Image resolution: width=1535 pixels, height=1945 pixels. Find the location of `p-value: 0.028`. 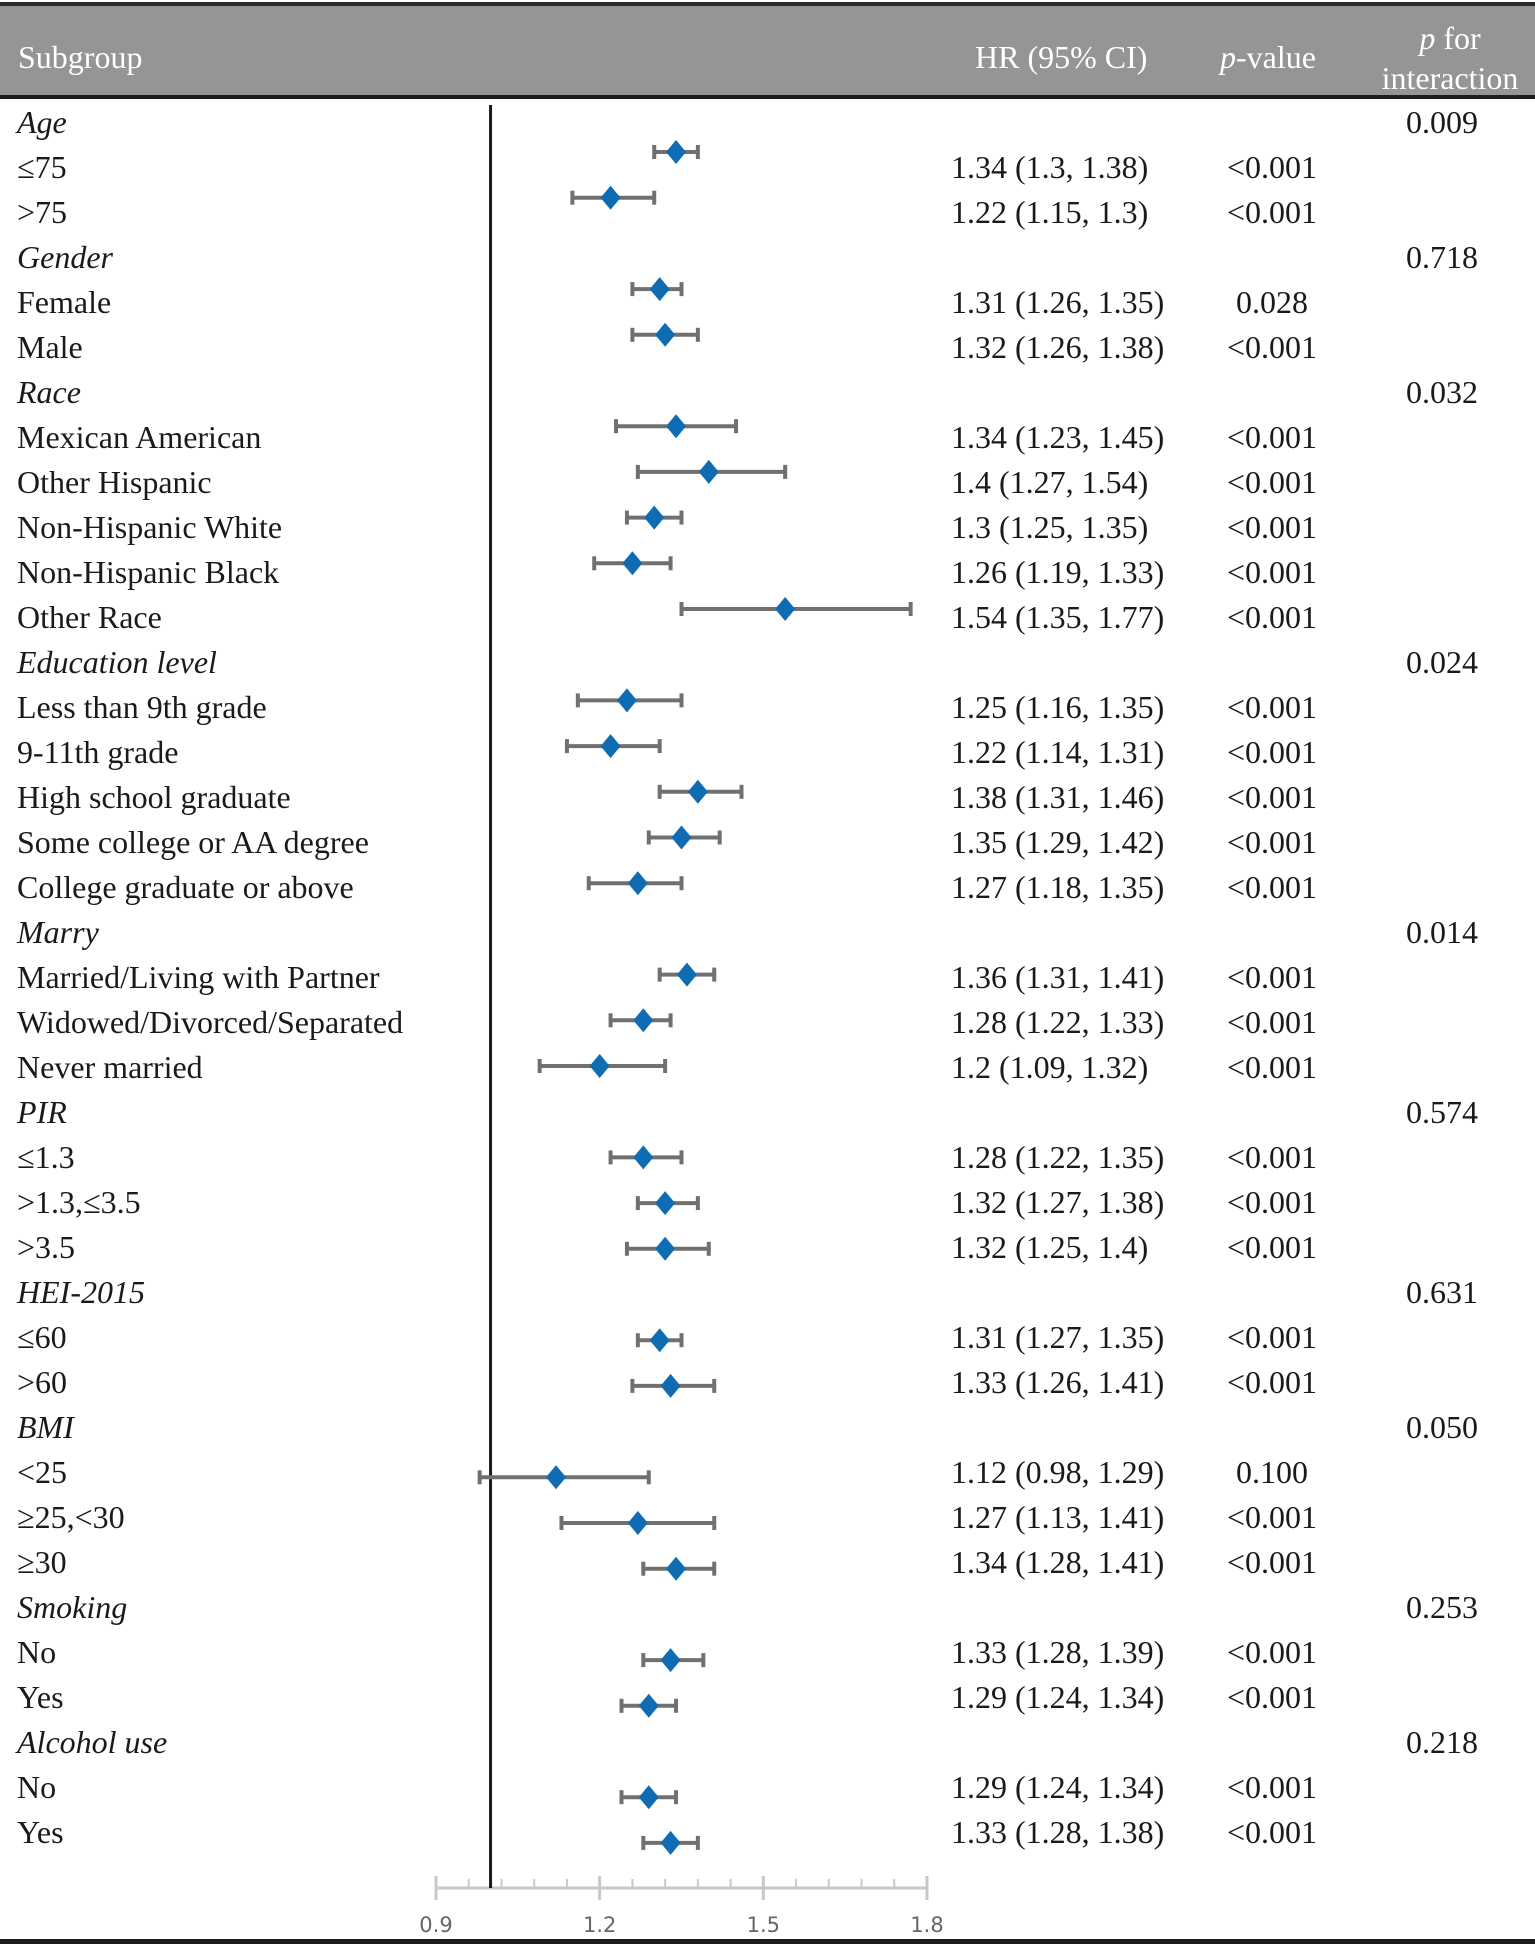

p-value: 0.028 is located at coordinates (1272, 302).